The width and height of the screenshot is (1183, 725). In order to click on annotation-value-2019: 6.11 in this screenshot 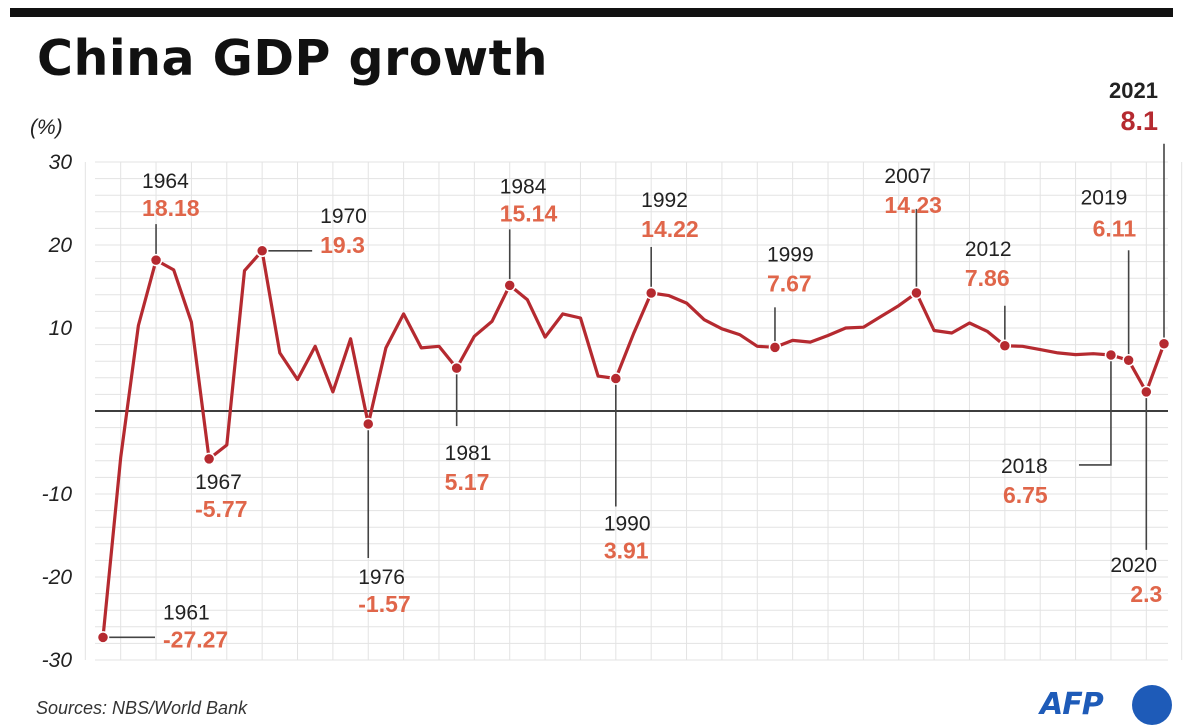, I will do `click(1115, 228)`.